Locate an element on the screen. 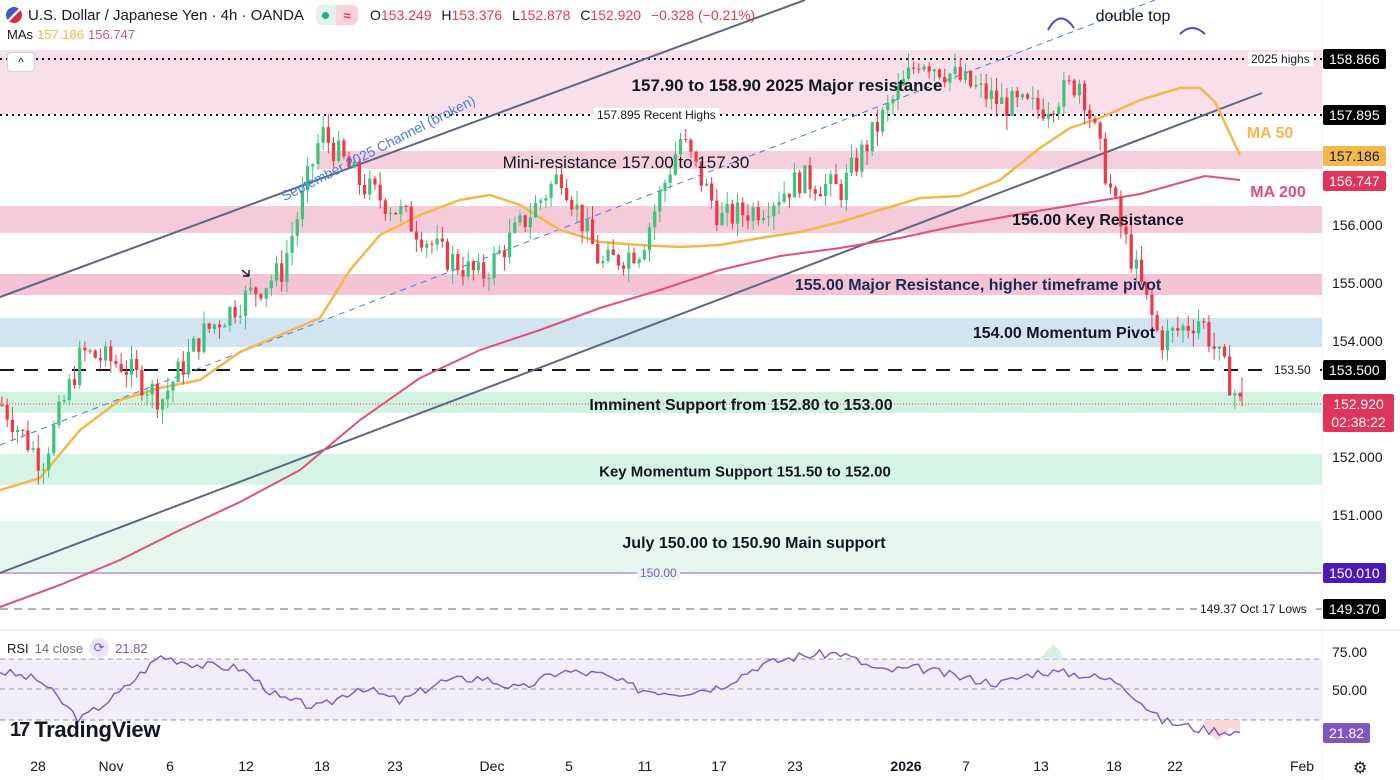 The height and width of the screenshot is (780, 1400). price-tick: 155.000 is located at coordinates (1357, 283).